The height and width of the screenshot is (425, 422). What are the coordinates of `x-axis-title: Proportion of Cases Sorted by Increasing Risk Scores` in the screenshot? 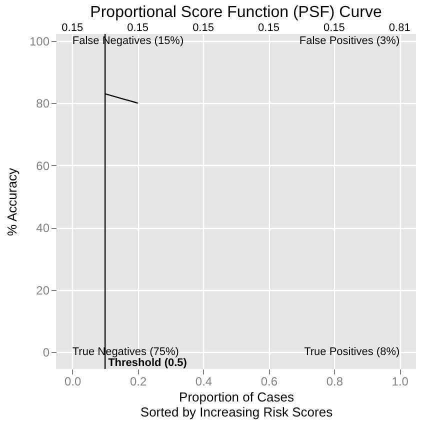 It's located at (237, 405).